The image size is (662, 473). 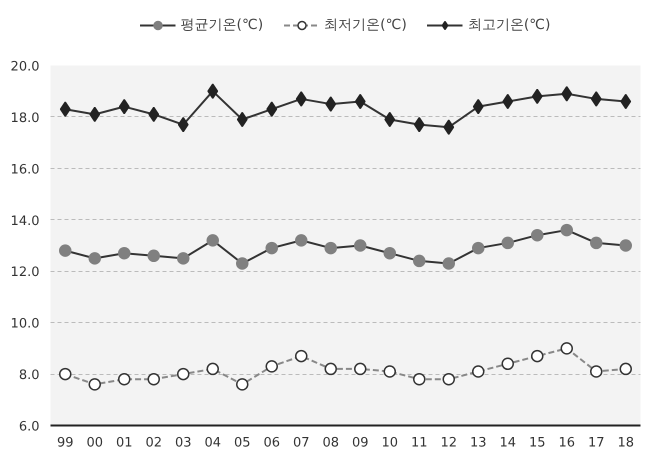 I want to click on x-tick-label: 06, so click(x=271, y=443).